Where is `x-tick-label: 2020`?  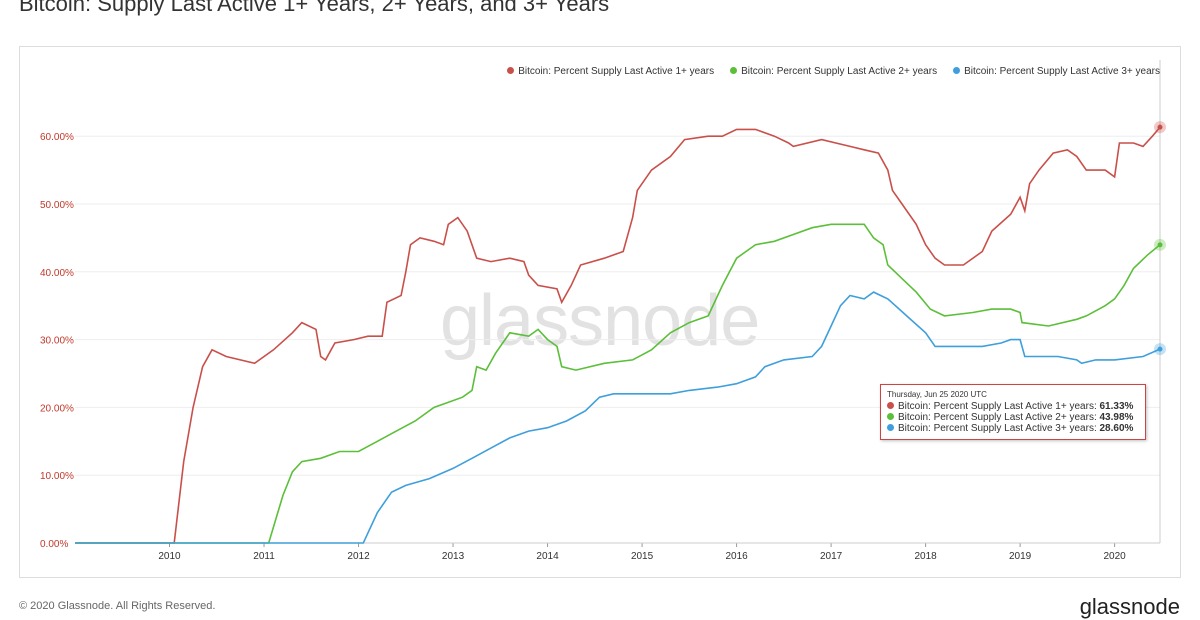 x-tick-label: 2020 is located at coordinates (1115, 556).